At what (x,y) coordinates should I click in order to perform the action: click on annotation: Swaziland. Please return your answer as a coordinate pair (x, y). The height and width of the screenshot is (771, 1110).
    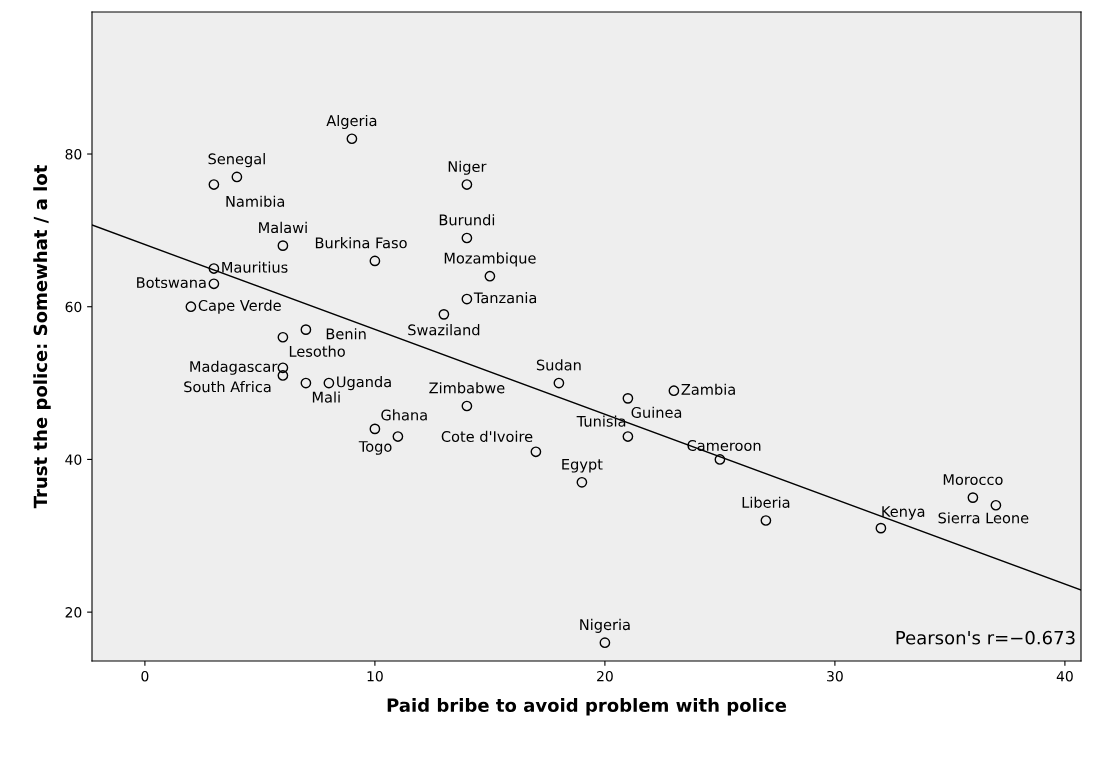
    Looking at the image, I should click on (444, 330).